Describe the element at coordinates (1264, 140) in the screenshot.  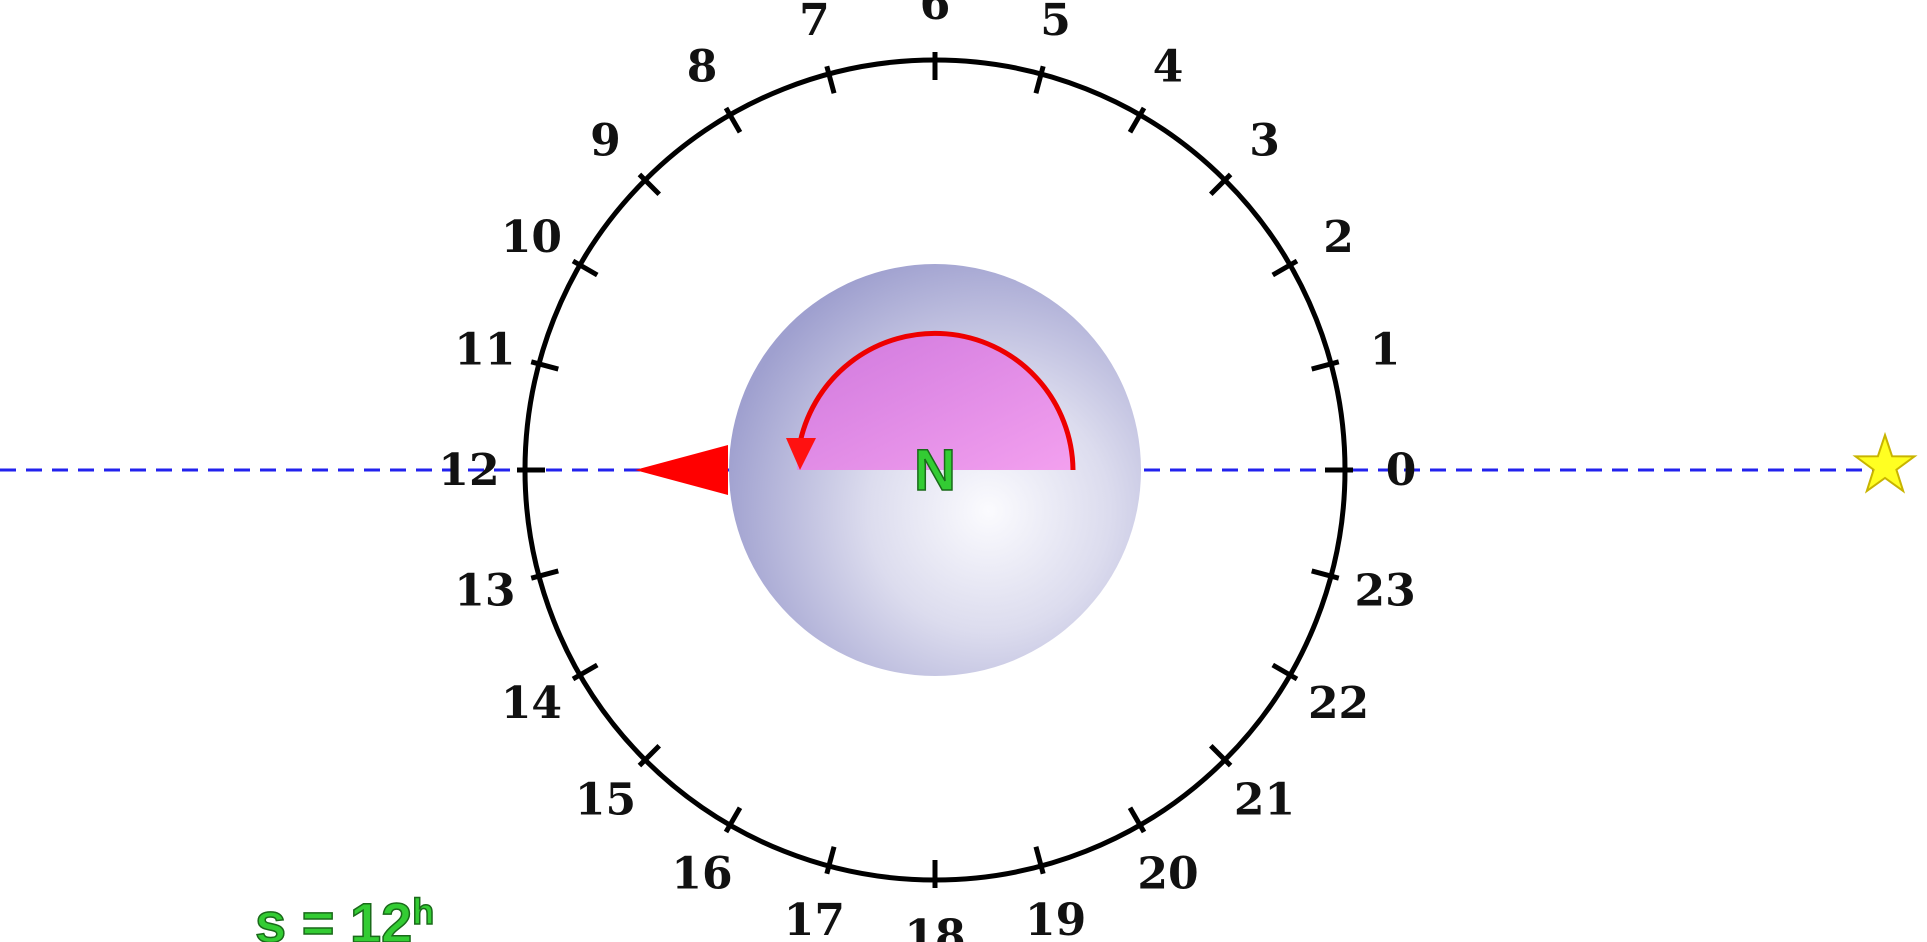
I see `hour-label: 3` at that location.